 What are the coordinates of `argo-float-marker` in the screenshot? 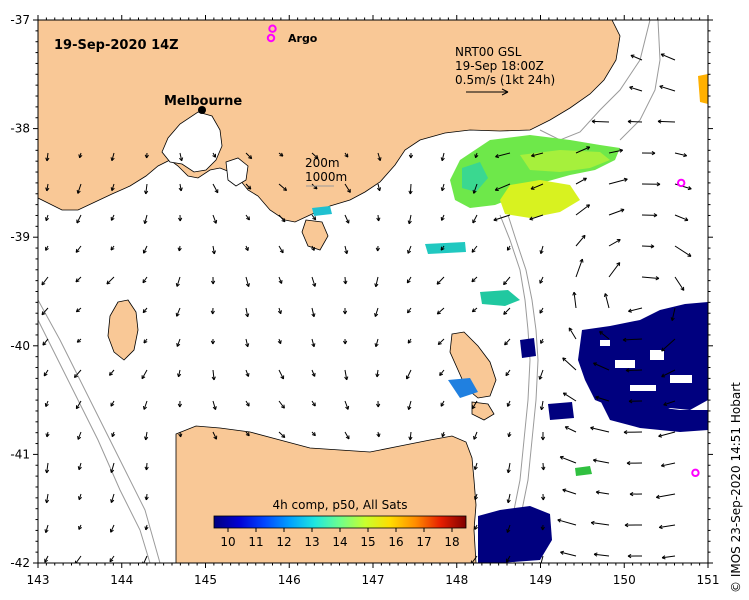 It's located at (681, 183).